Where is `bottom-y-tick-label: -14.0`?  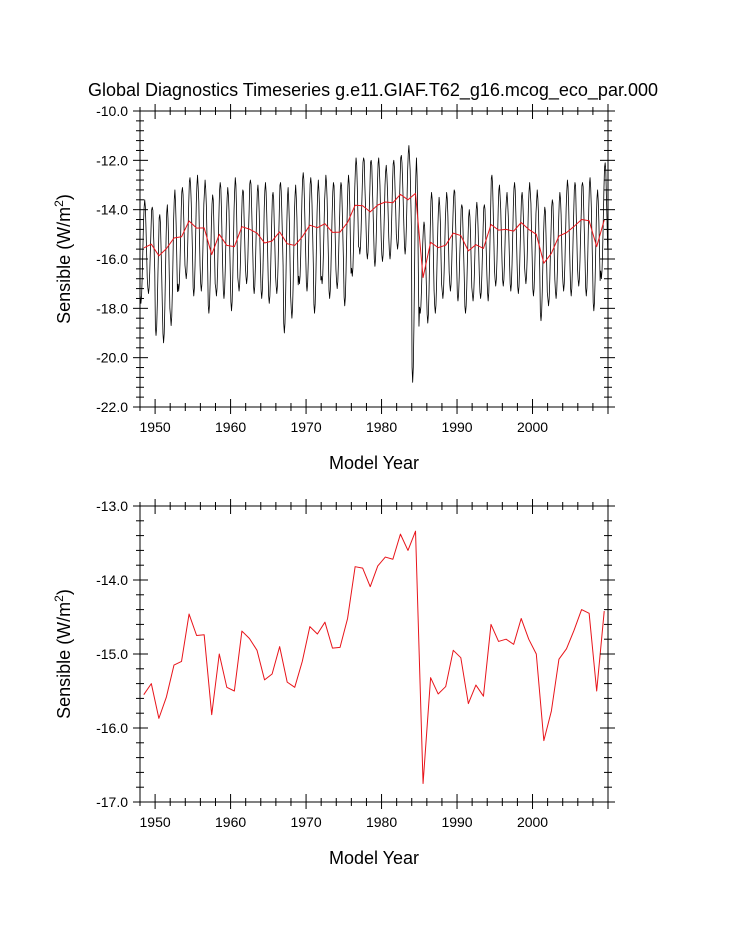
bottom-y-tick-label: -14.0 is located at coordinates (112, 580).